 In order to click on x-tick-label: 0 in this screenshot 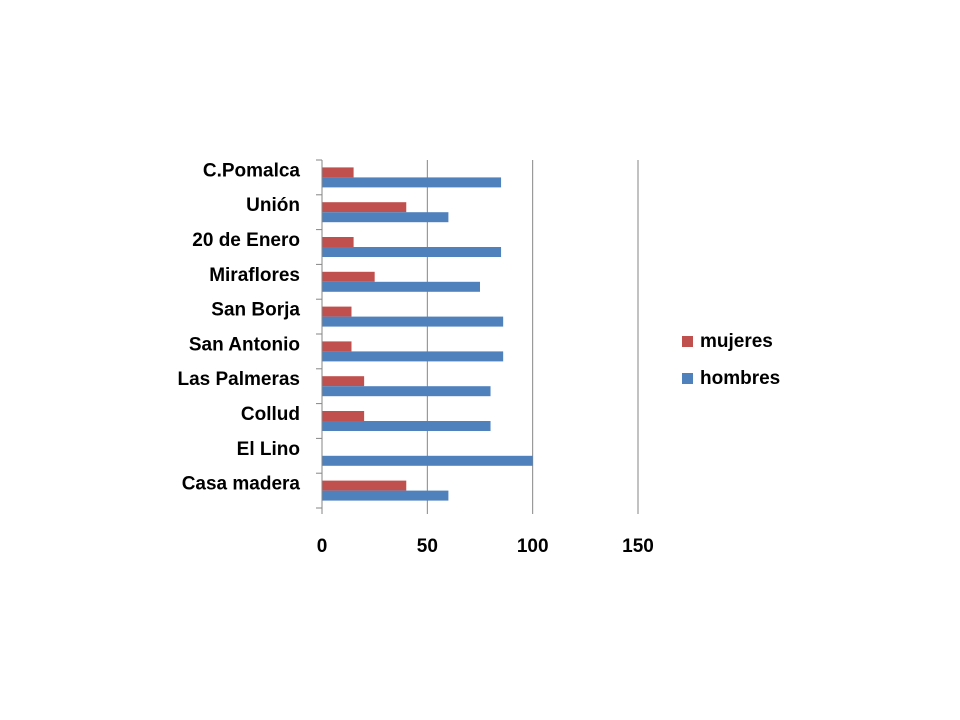, I will do `click(322, 546)`.